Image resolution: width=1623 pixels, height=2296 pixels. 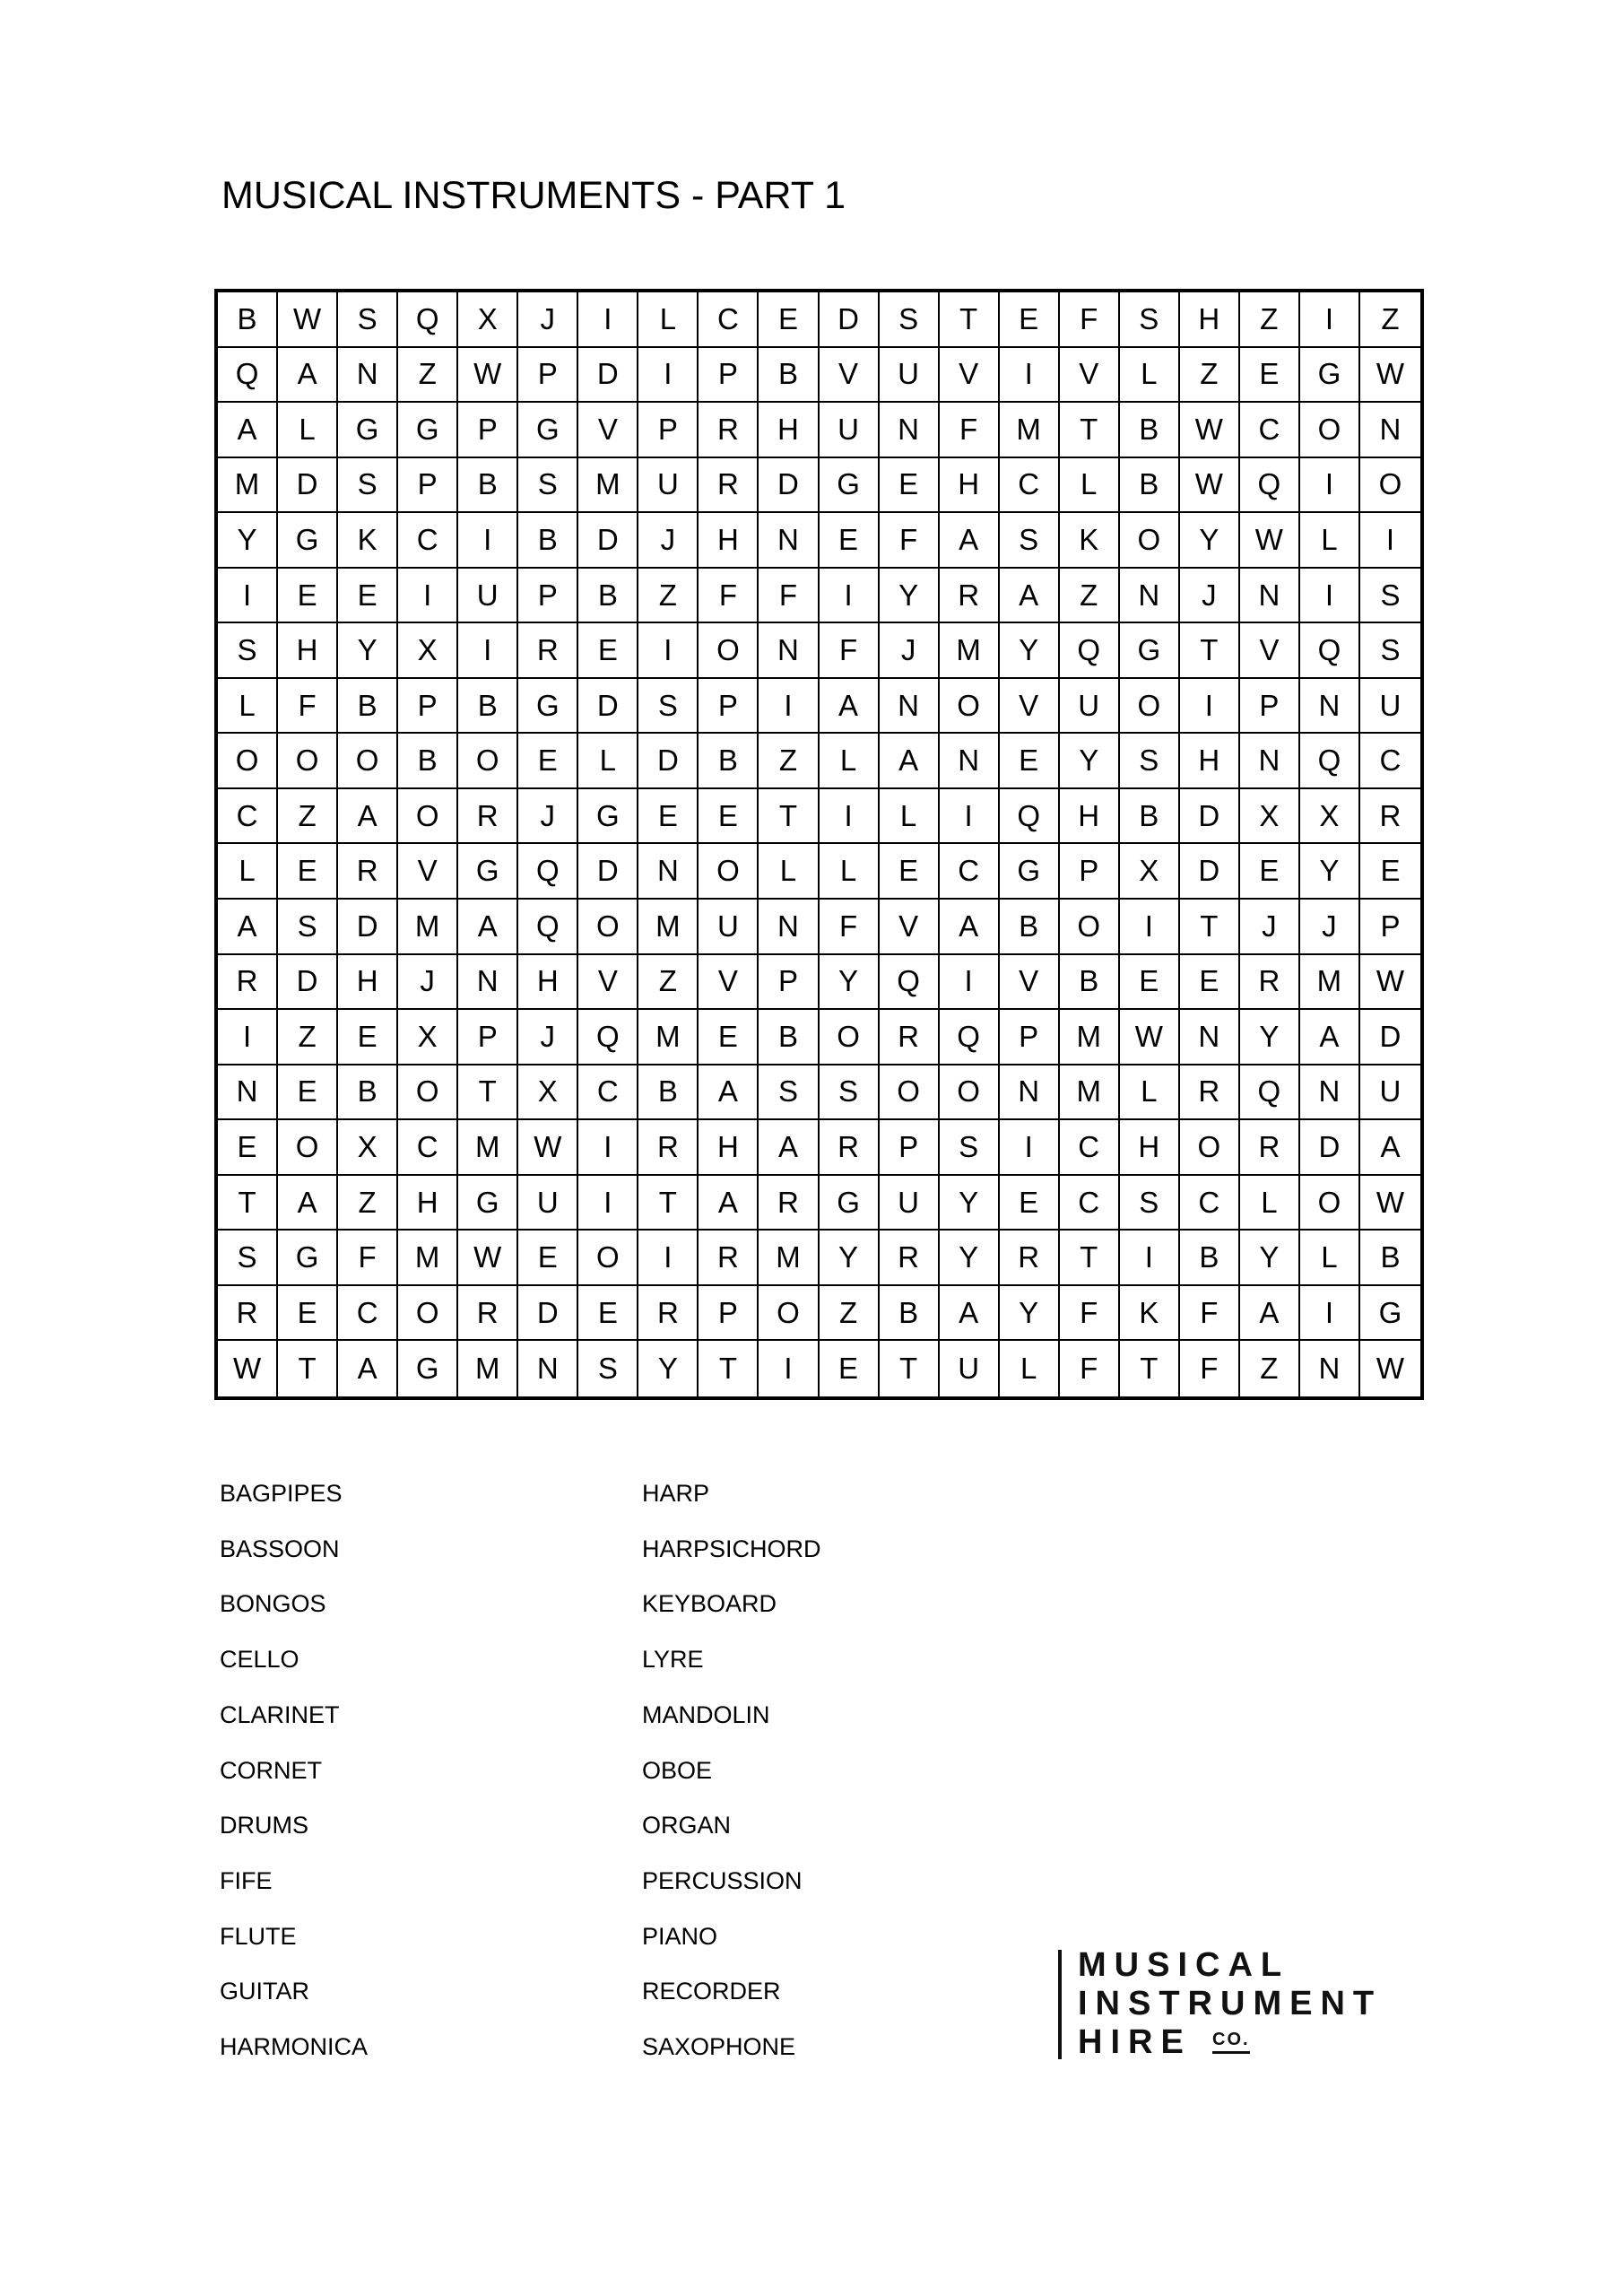 What do you see at coordinates (731, 1548) in the screenshot?
I see `word-list-item: HARPSICHORD` at bounding box center [731, 1548].